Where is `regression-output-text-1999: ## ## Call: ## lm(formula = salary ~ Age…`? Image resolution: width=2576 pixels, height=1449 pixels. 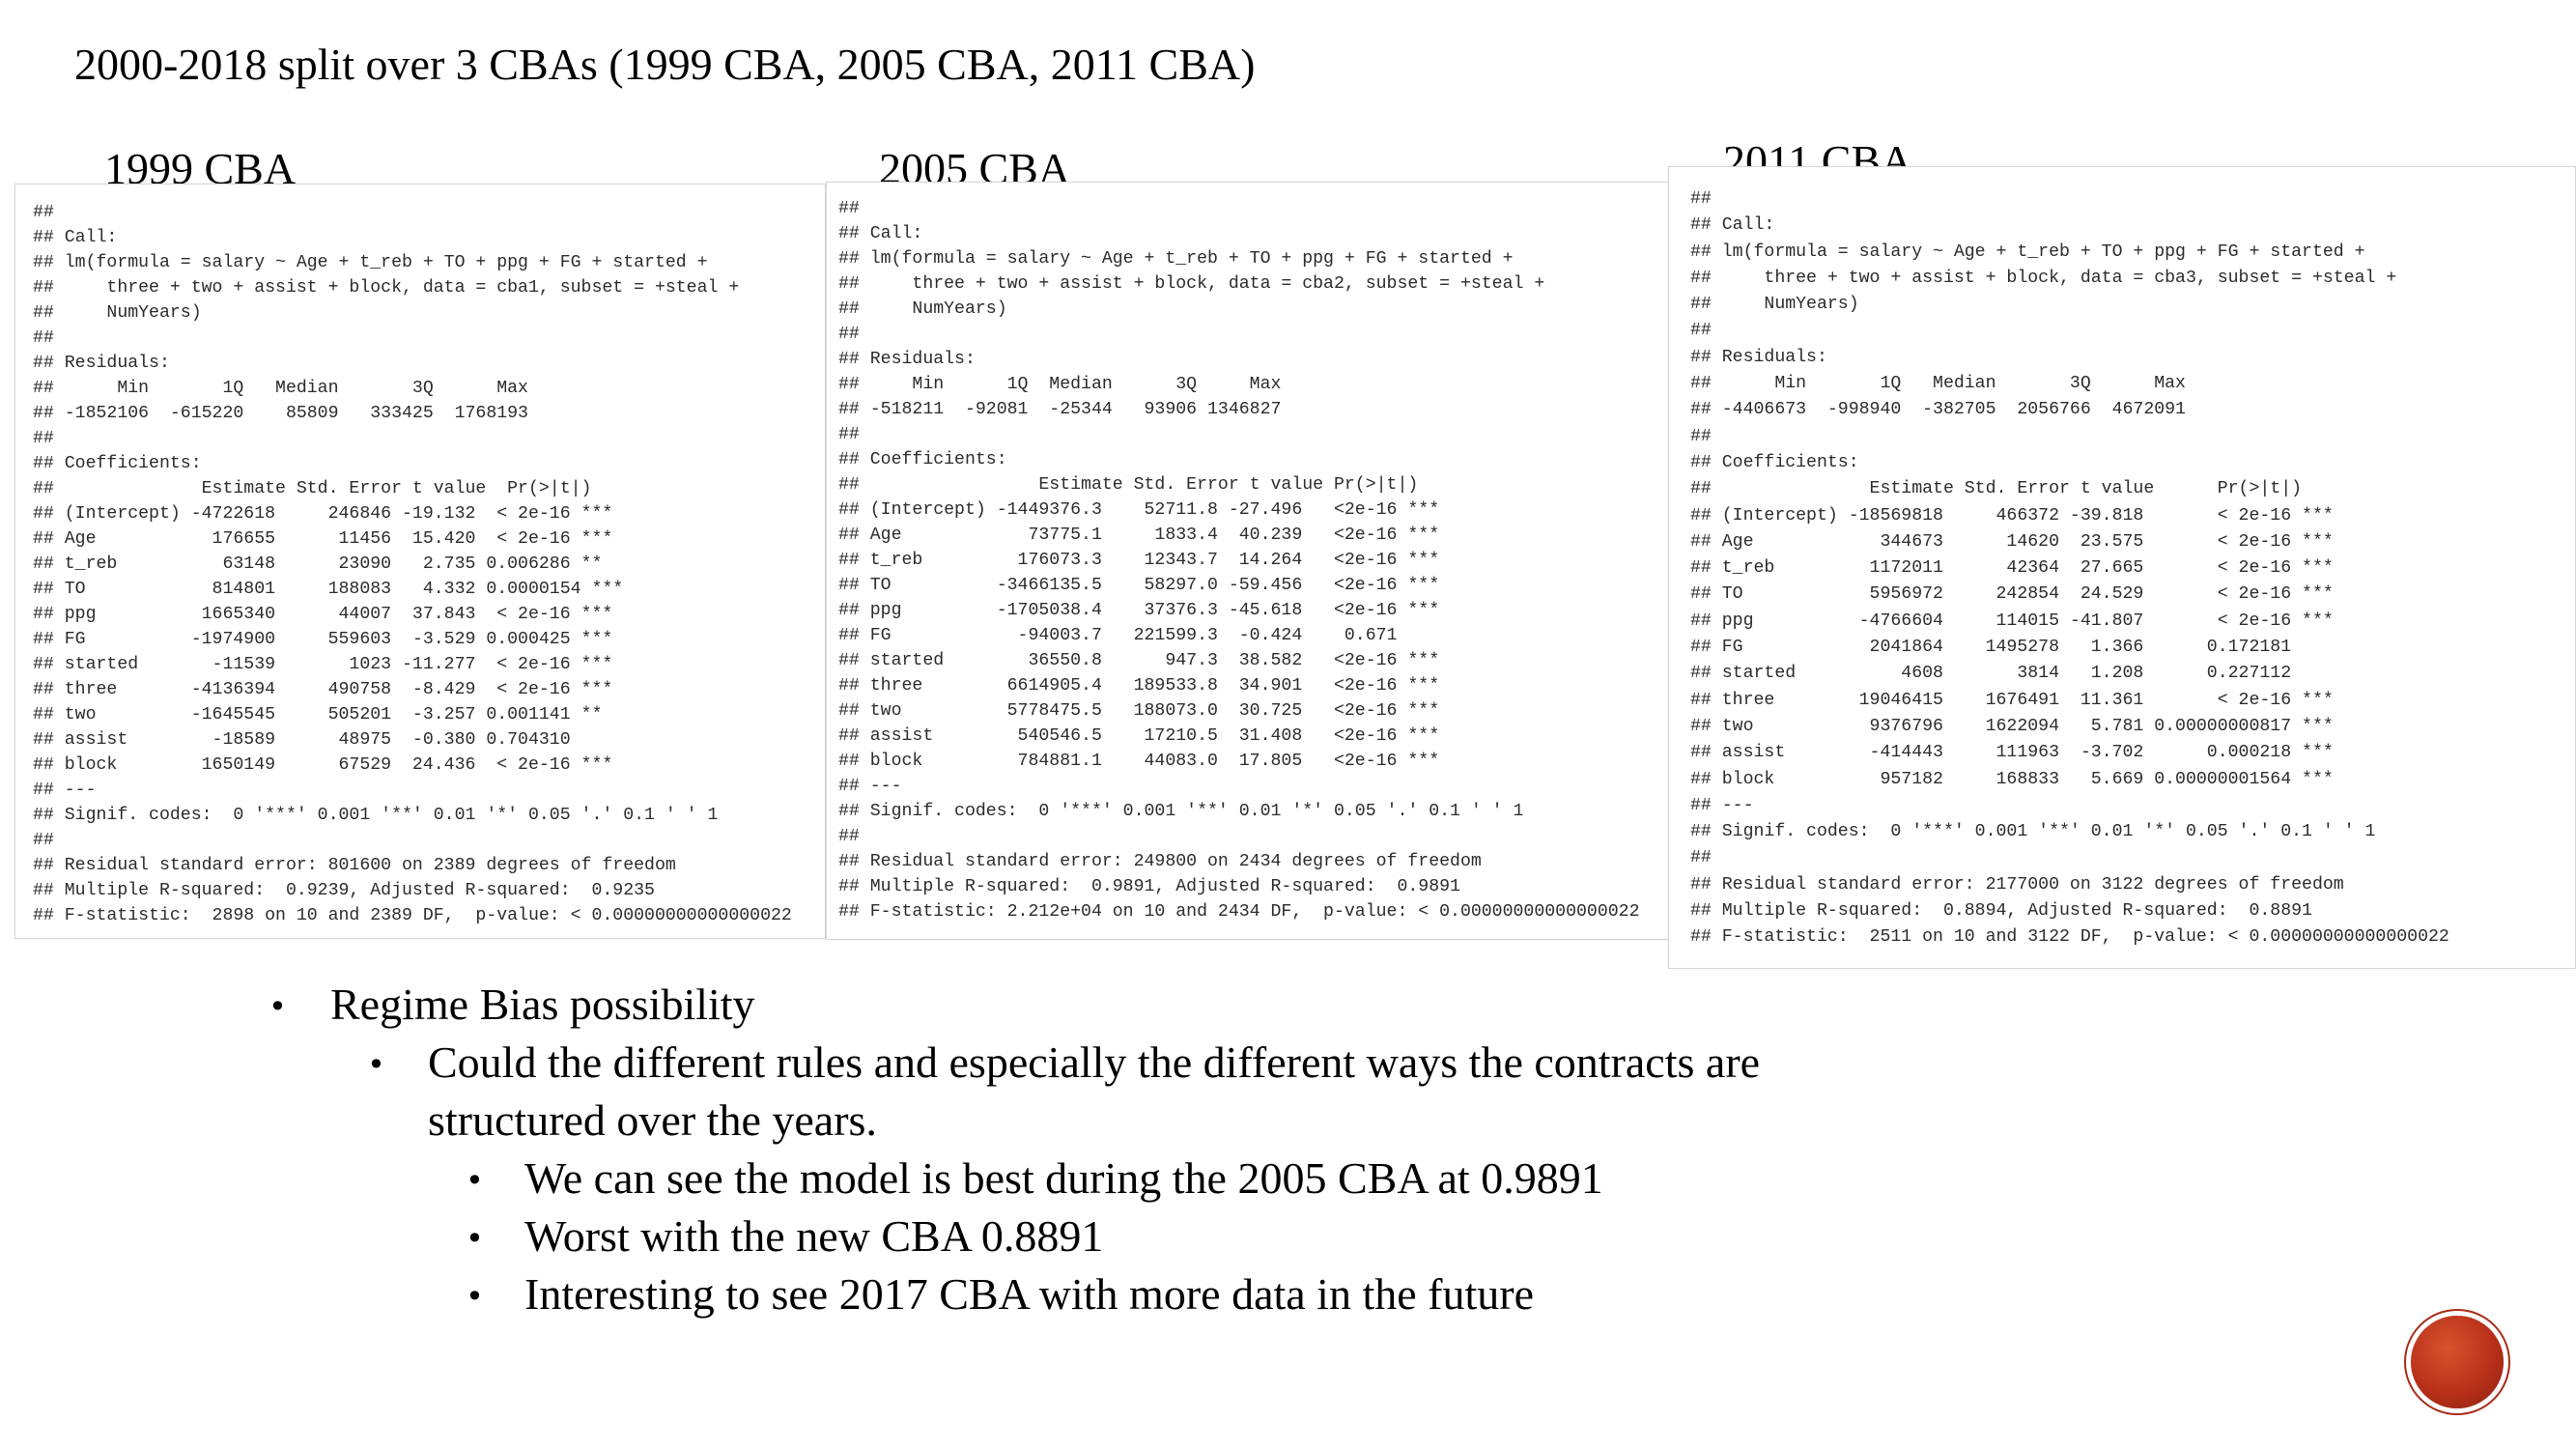 regression-output-text-1999: ## ## Call: ## lm(formula = salary ~ Age… is located at coordinates (412, 564).